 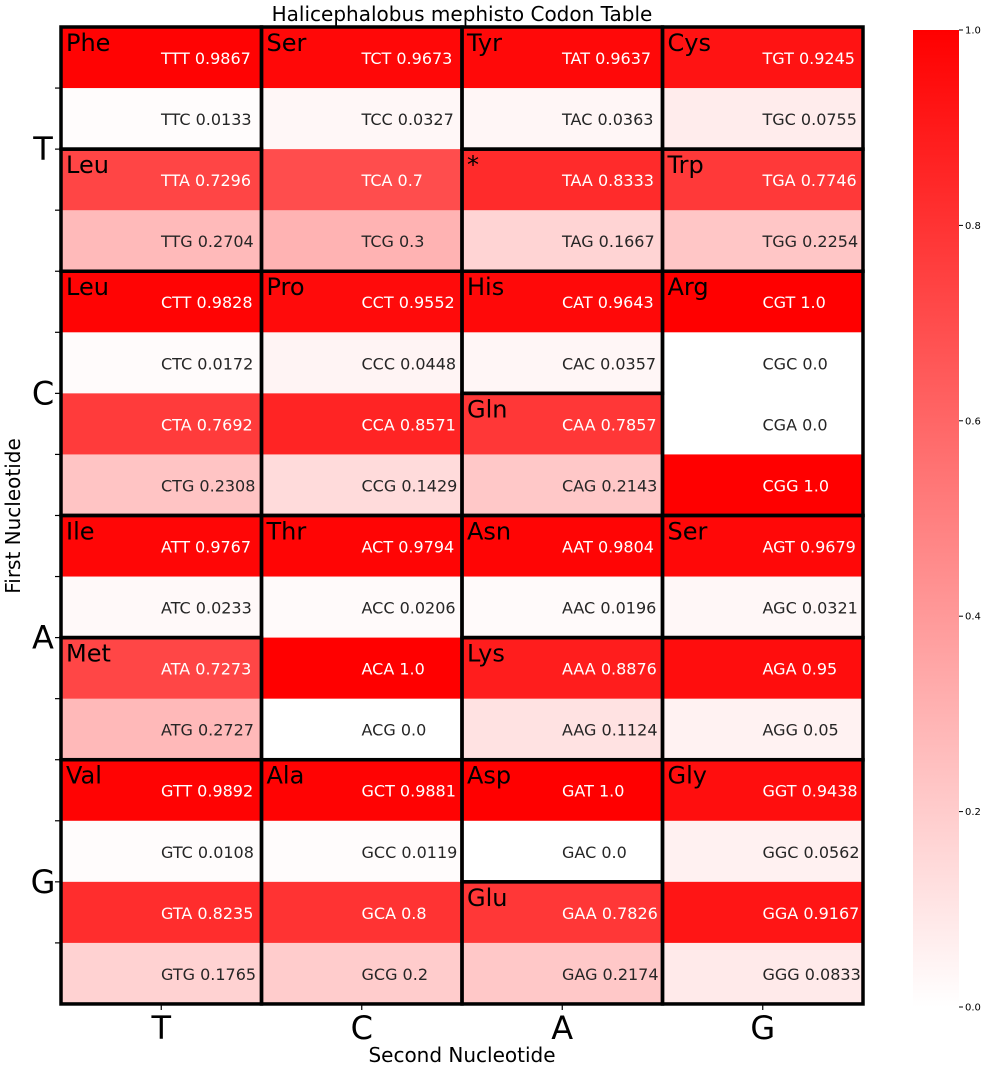 I want to click on codon-label-cta: CTA 0.7692, so click(x=207, y=424).